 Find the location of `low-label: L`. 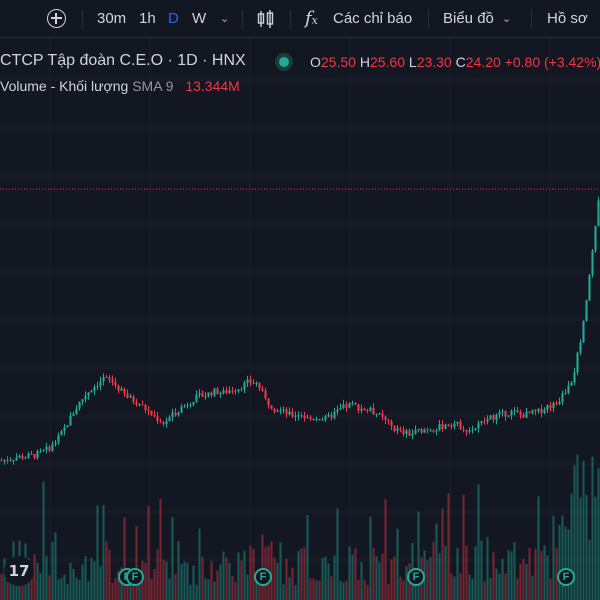

low-label: L is located at coordinates (412, 62).